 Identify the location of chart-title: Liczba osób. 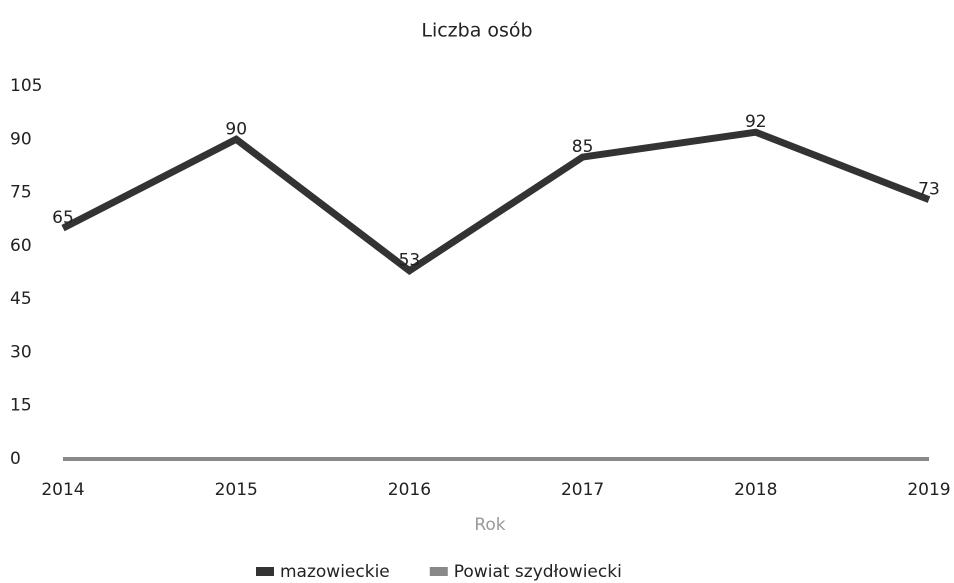
(476, 31).